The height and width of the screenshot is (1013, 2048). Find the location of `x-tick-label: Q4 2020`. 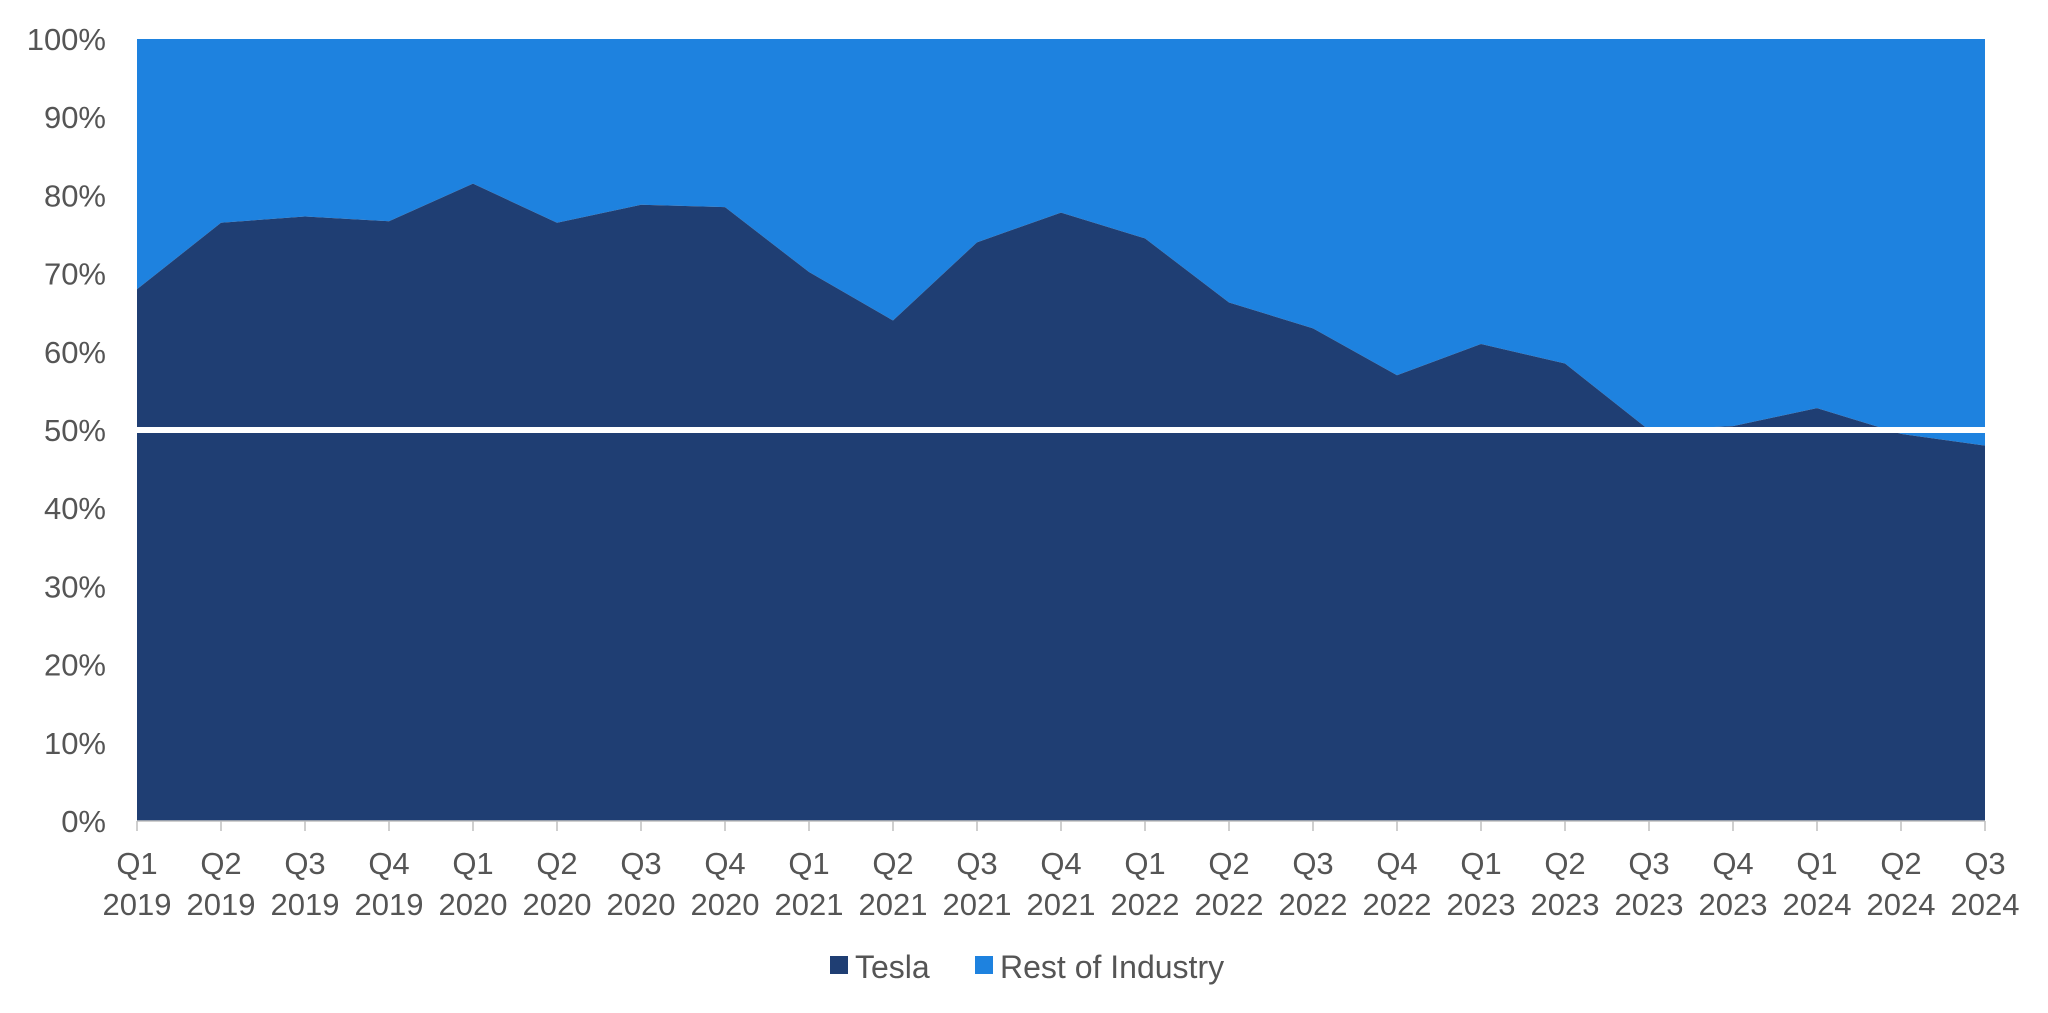

x-tick-label: Q4 2020 is located at coordinates (725, 884).